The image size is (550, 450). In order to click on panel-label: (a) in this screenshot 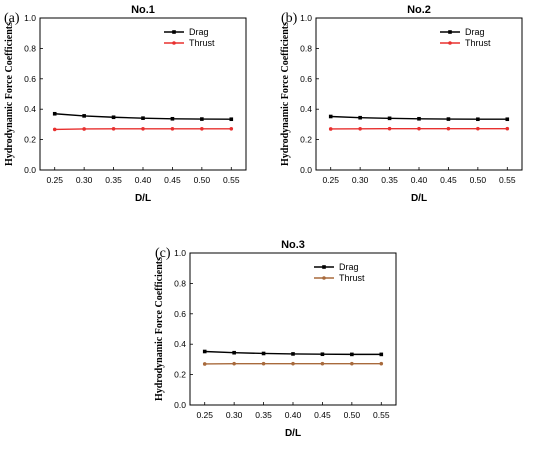, I will do `click(12, 18)`.